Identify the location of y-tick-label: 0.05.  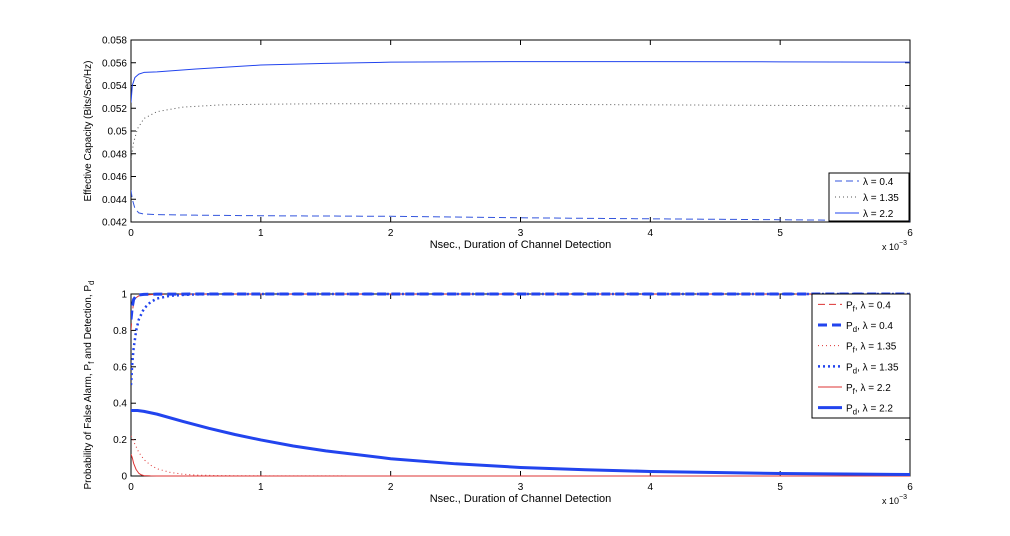
(118, 132).